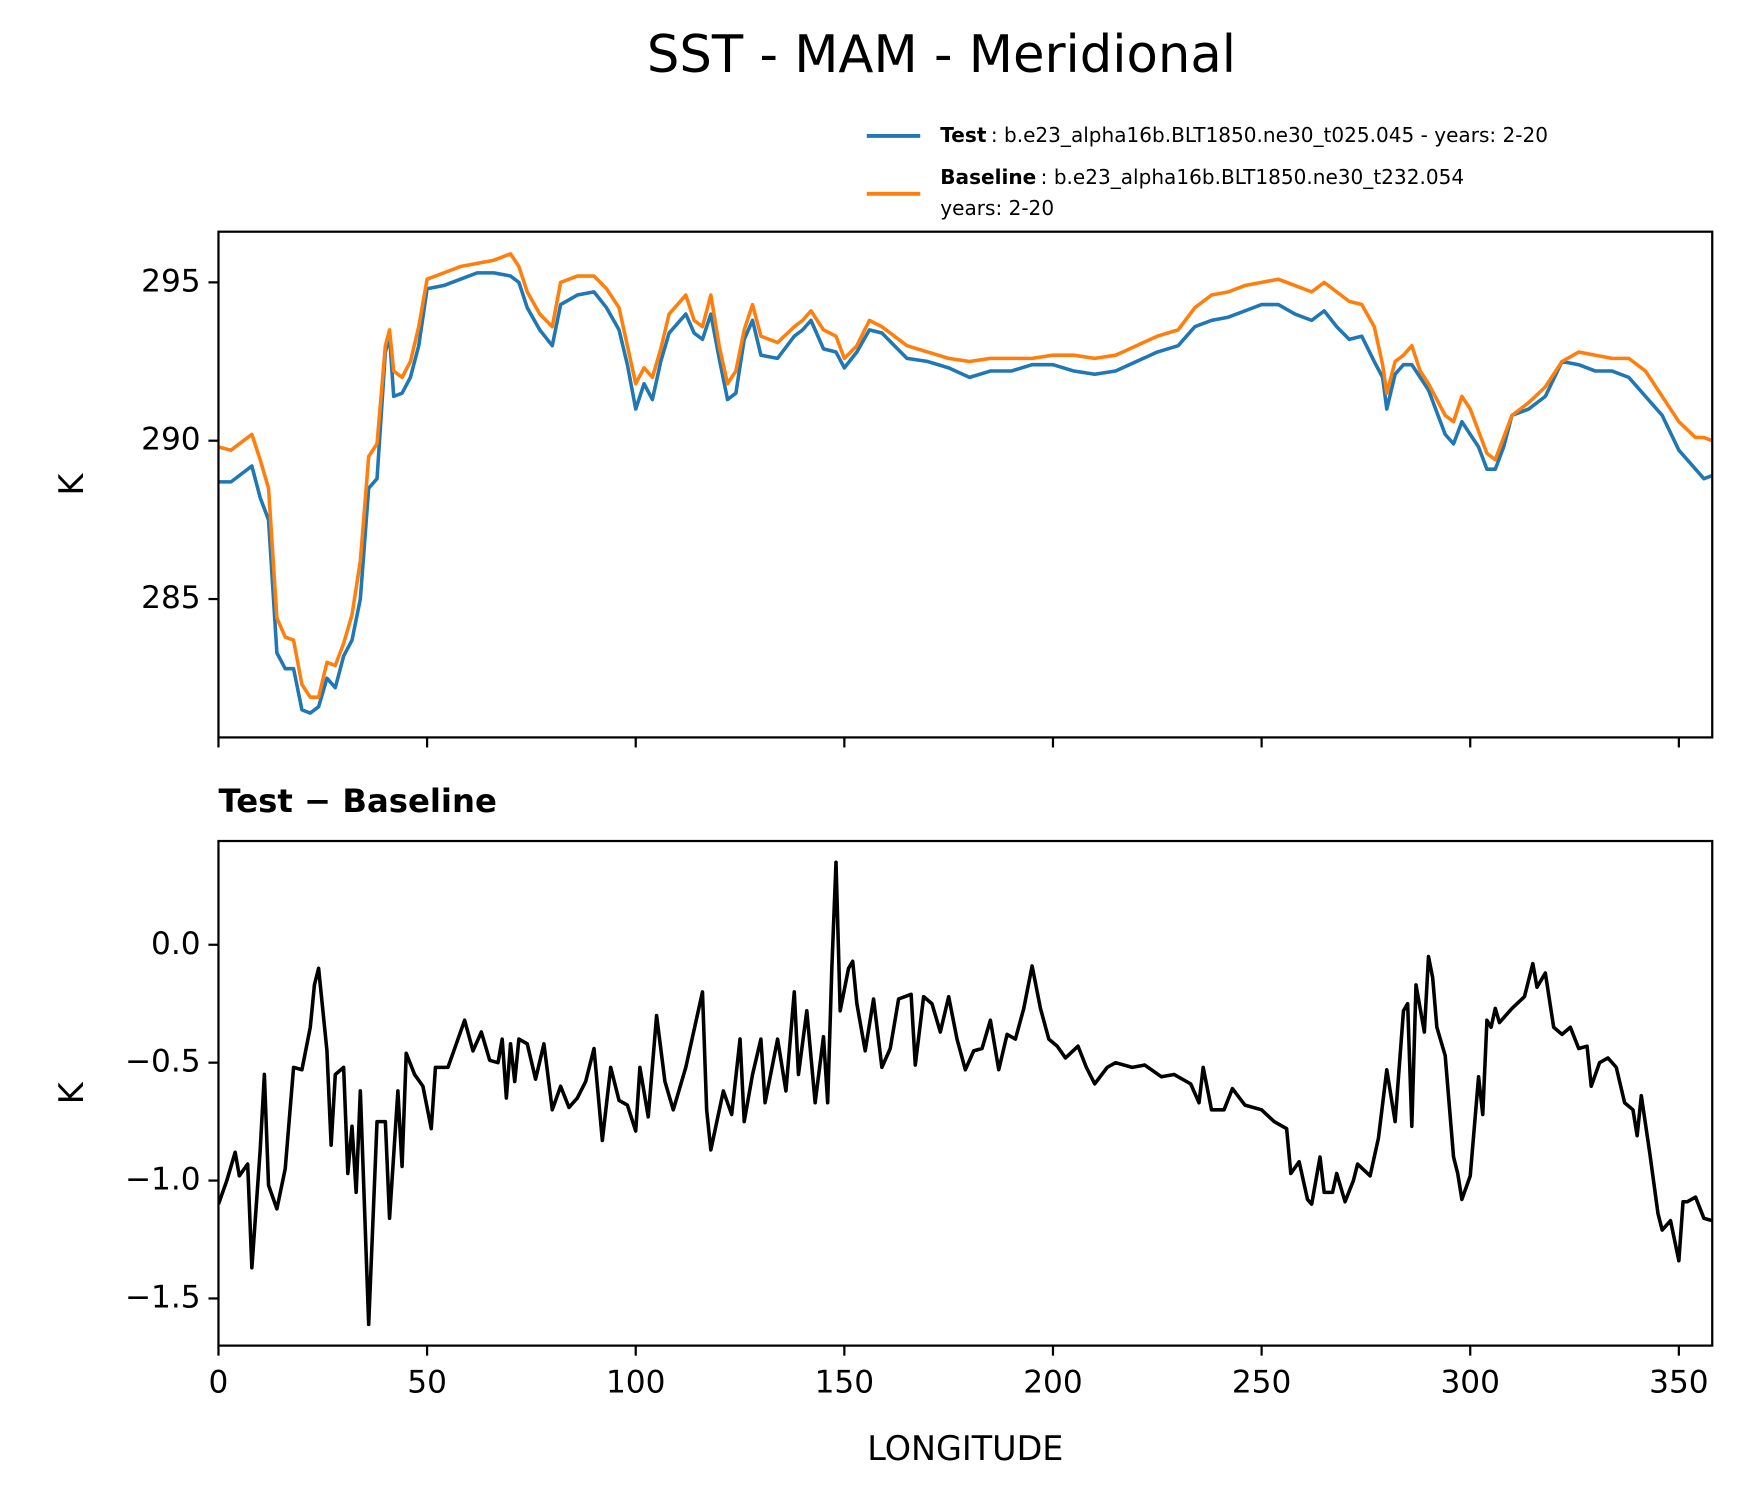  I want to click on x-tick-label: 200, so click(1053, 1382).